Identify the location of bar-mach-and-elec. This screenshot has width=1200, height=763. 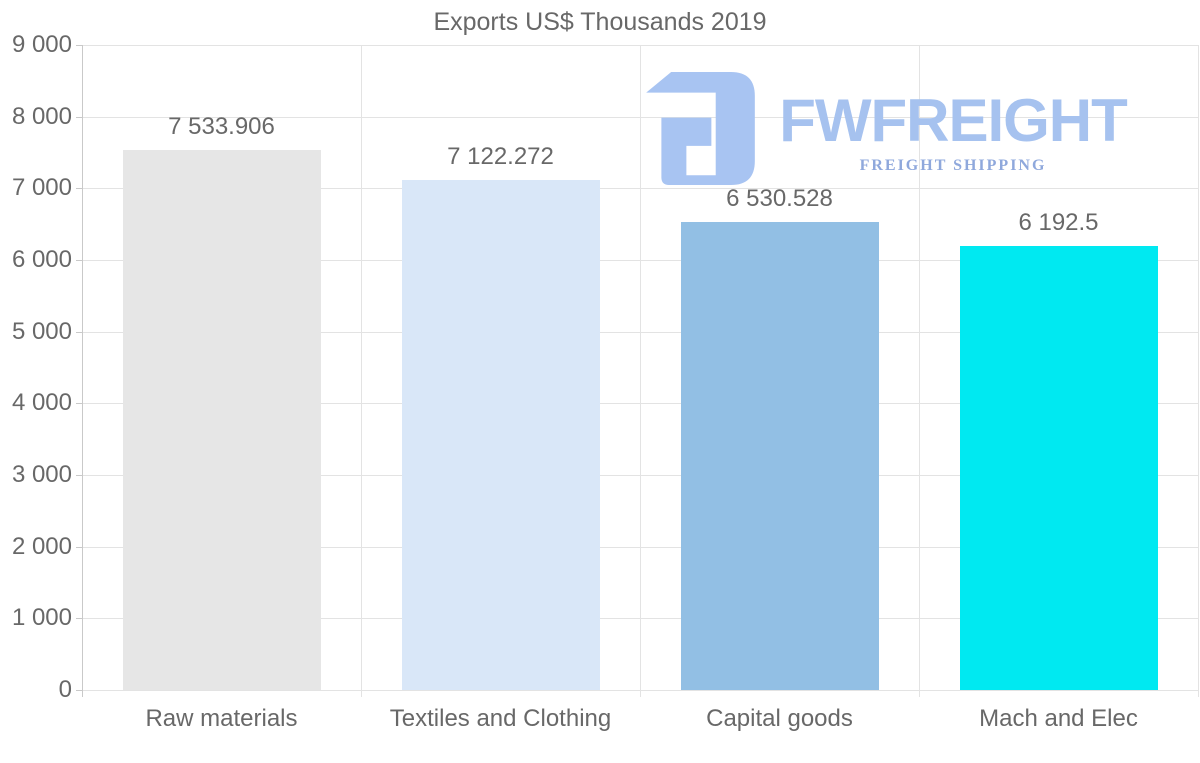
(1058, 468).